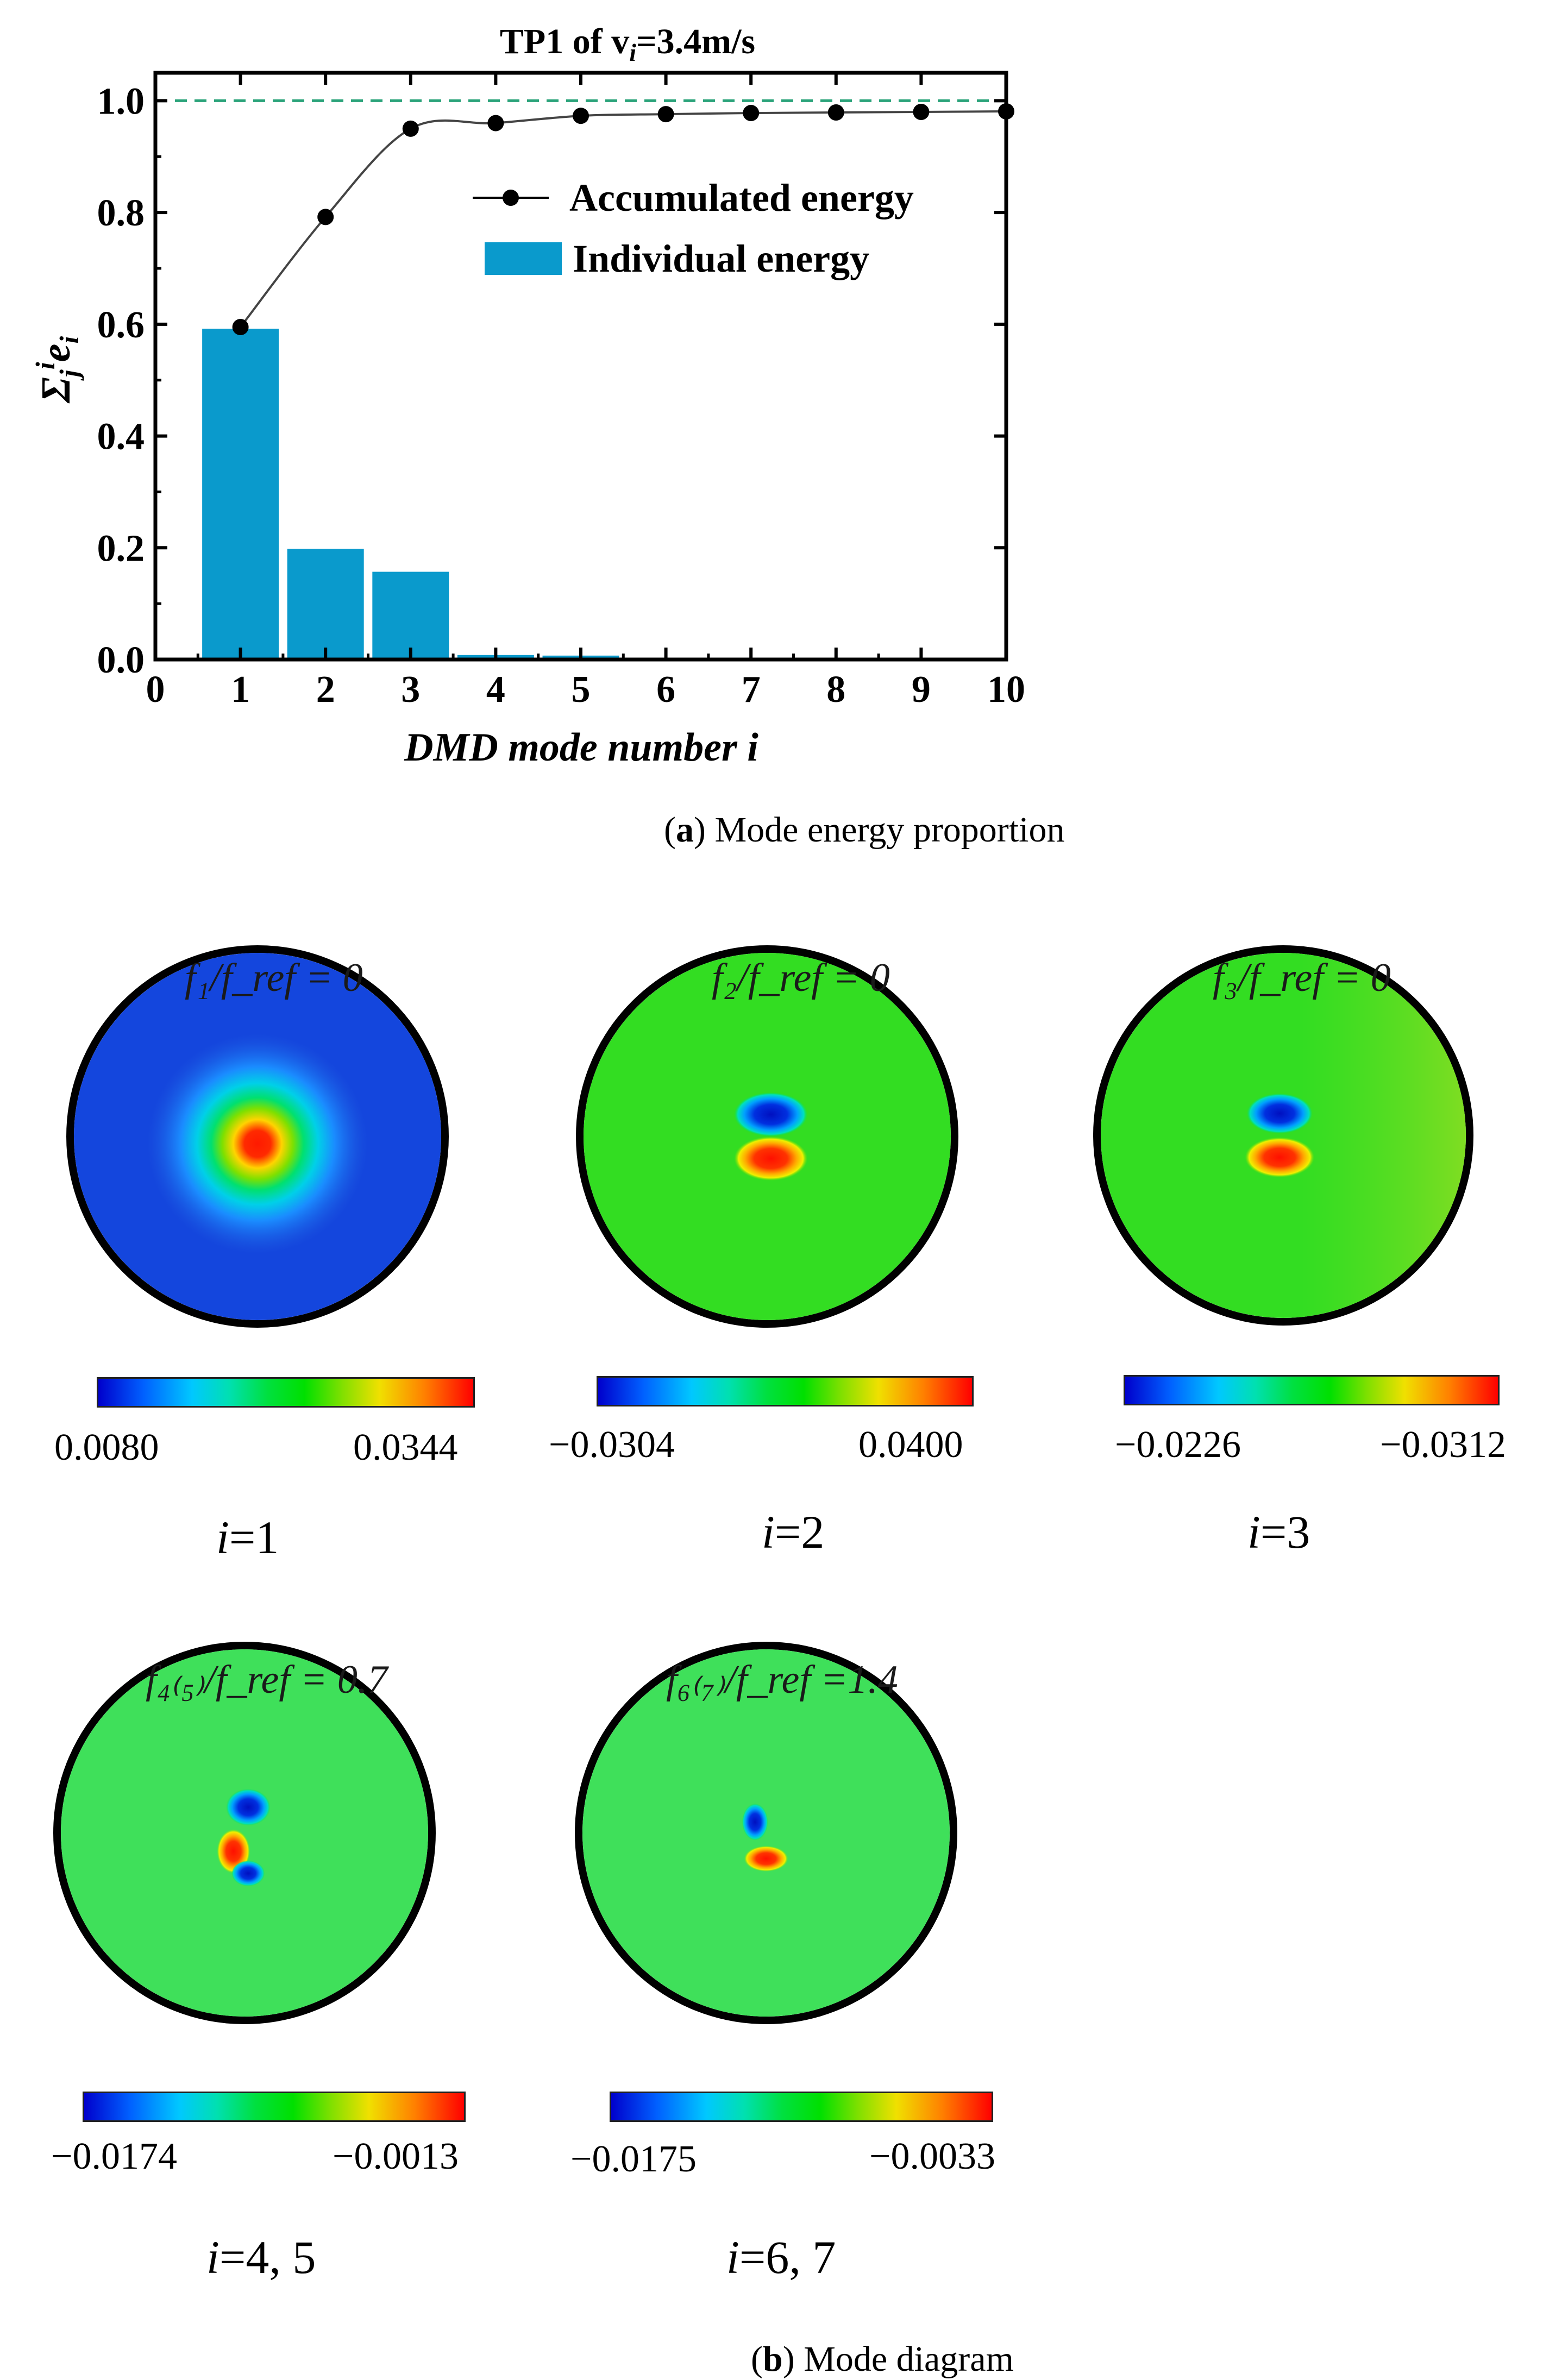 The height and width of the screenshot is (2380, 1568). I want to click on legend-individual-label: Individual energy, so click(721, 258).